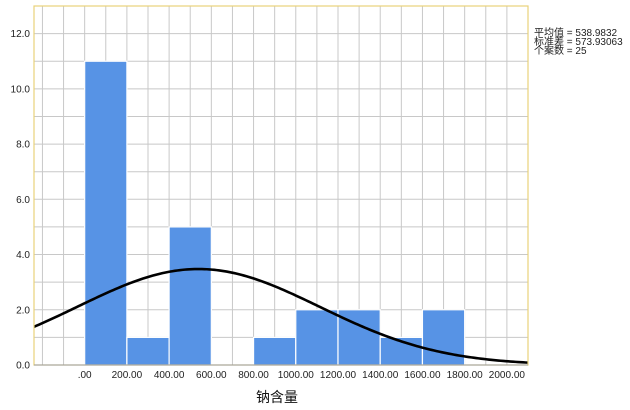 The image size is (630, 410). I want to click on x-tick-label: 1000.00, so click(296, 375).